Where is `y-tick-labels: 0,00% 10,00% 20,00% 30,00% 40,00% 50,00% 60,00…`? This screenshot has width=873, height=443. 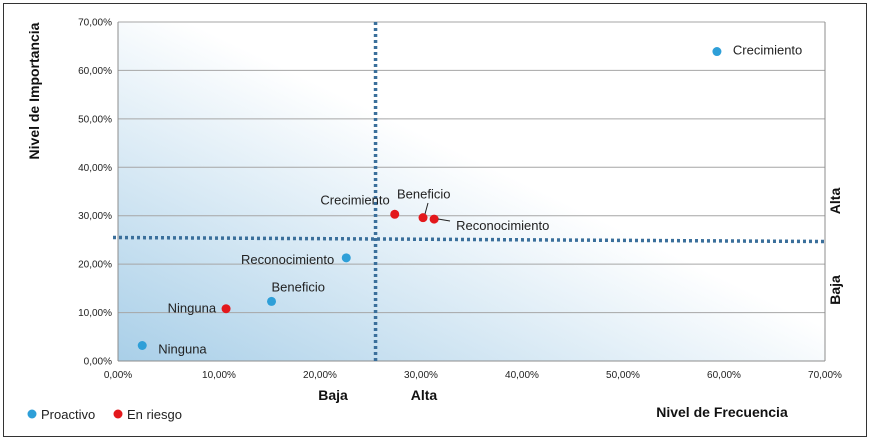 y-tick-labels: 0,00% 10,00% 20,00% 30,00% 40,00% 50,00% 60,00… is located at coordinates (95, 193).